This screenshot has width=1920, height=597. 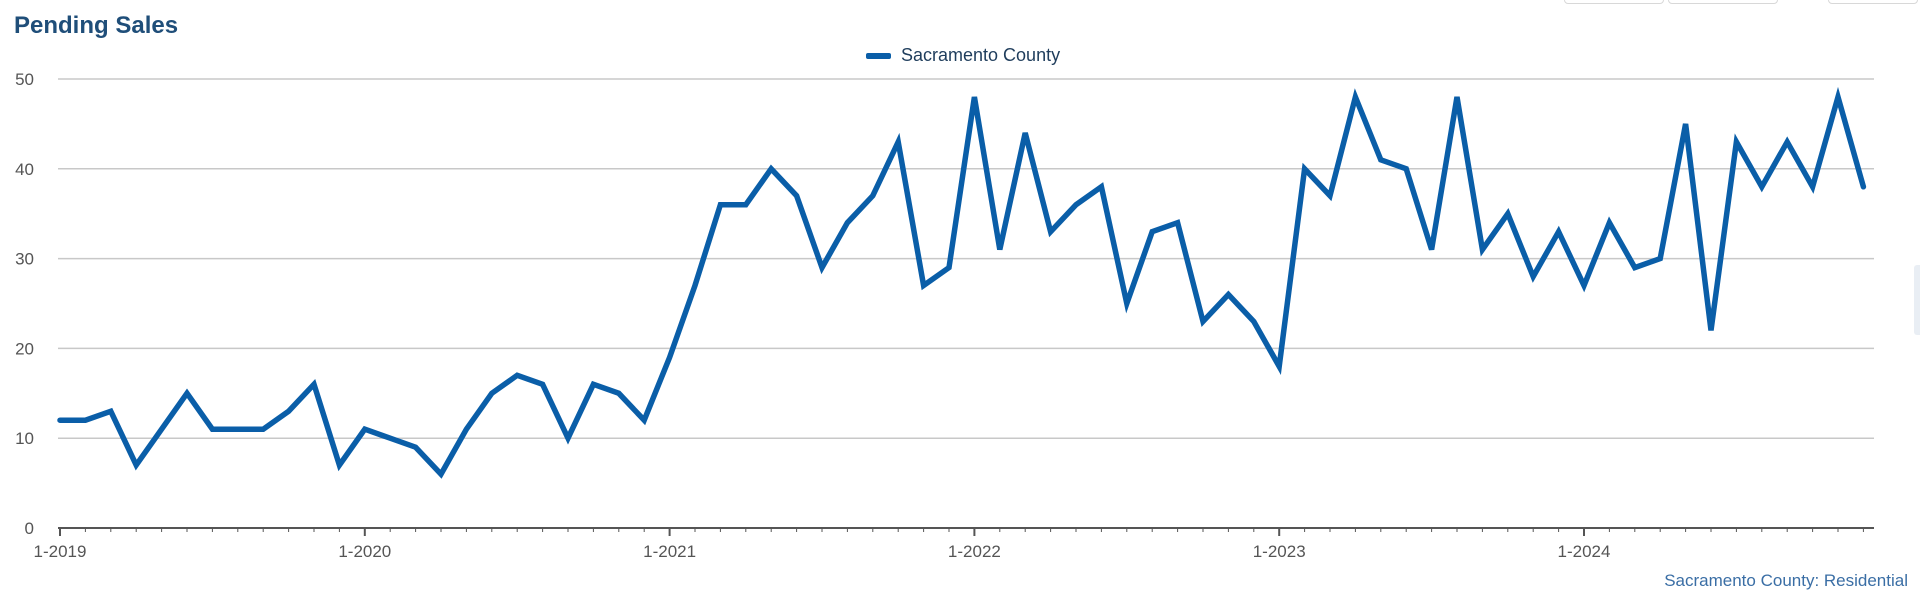 I want to click on x-tick-label: 1-2024, so click(x=1584, y=551).